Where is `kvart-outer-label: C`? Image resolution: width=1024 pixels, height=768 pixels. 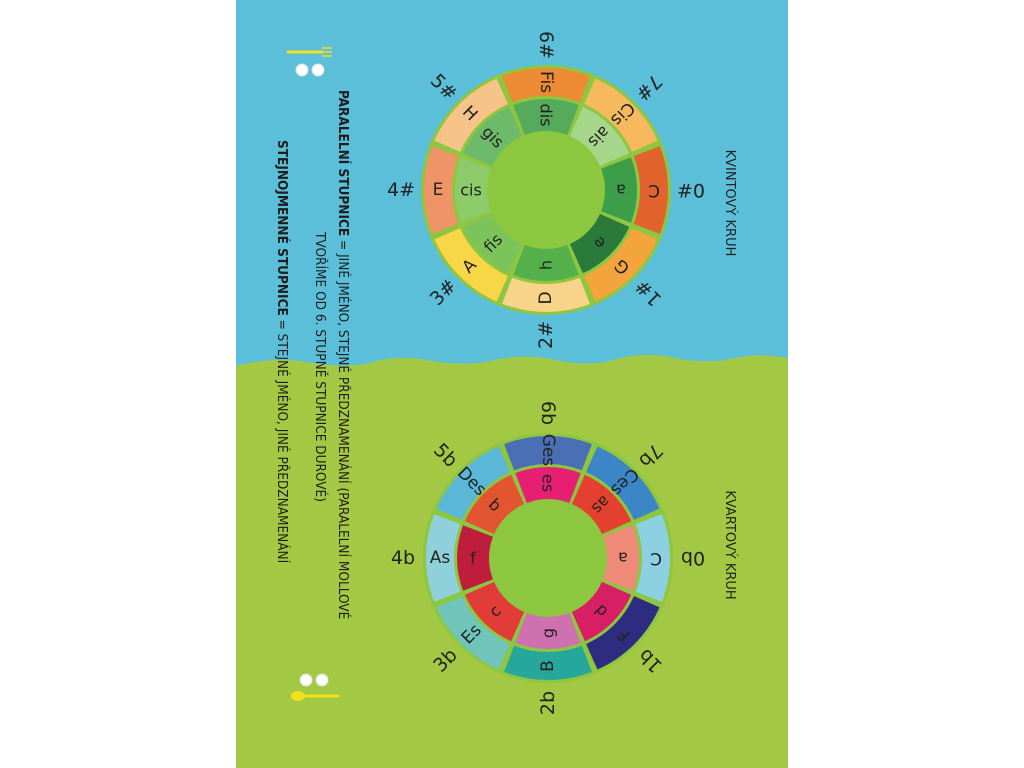 kvart-outer-label: C is located at coordinates (656, 558).